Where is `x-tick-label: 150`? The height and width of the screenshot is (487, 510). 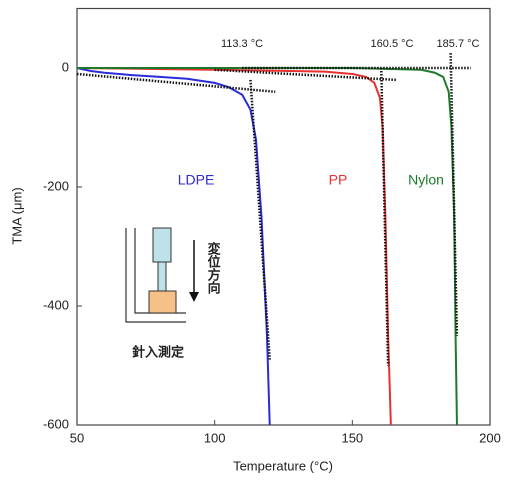
x-tick-label: 150 is located at coordinates (352, 437).